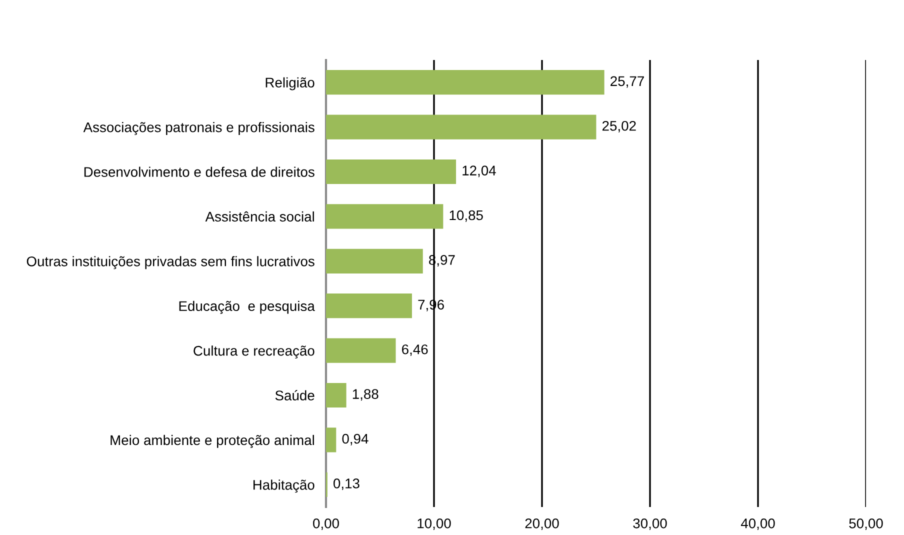 The height and width of the screenshot is (535, 904). I want to click on y-tick-label: Assistência social, so click(259, 216).